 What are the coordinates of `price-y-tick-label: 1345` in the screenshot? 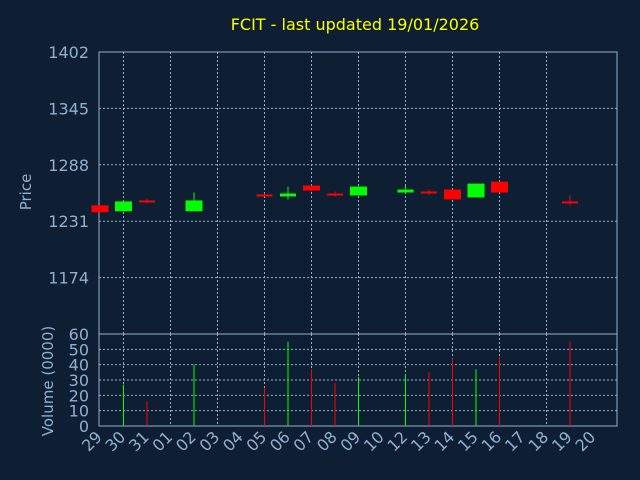 It's located at (68, 108).